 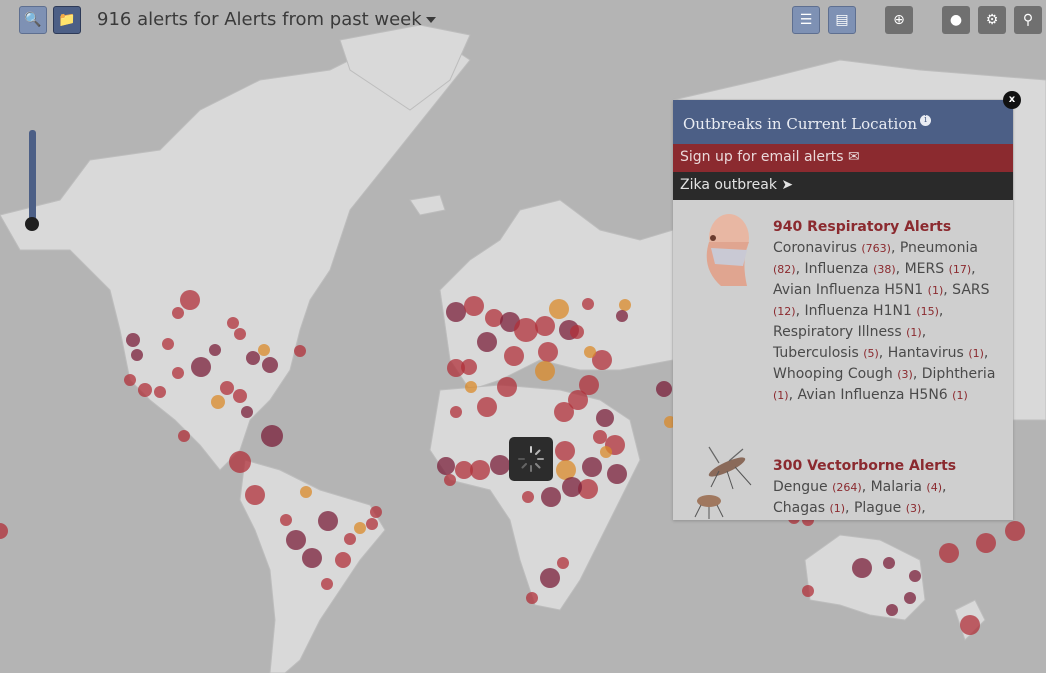 What do you see at coordinates (956, 20) in the screenshot?
I see `location-button: ●` at bounding box center [956, 20].